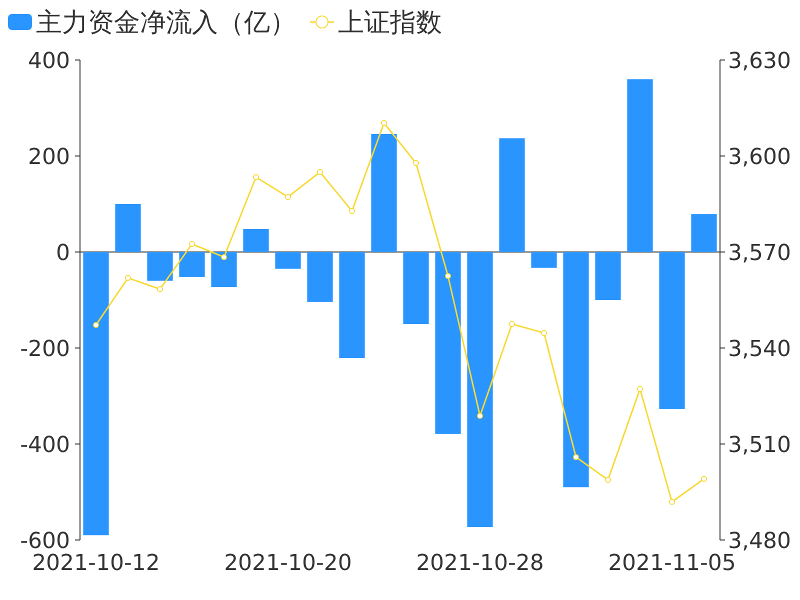 The image size is (800, 600). What do you see at coordinates (288, 563) in the screenshot?
I see `x-tick-label: 2021-10-20` at bounding box center [288, 563].